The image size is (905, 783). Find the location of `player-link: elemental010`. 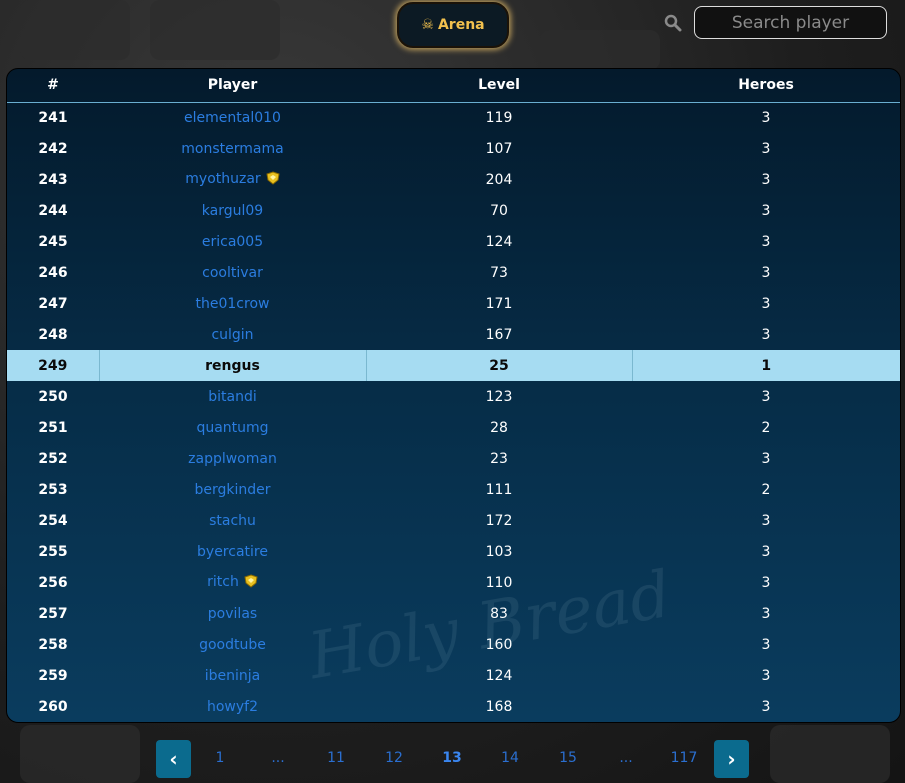

player-link: elemental010 is located at coordinates (232, 117).